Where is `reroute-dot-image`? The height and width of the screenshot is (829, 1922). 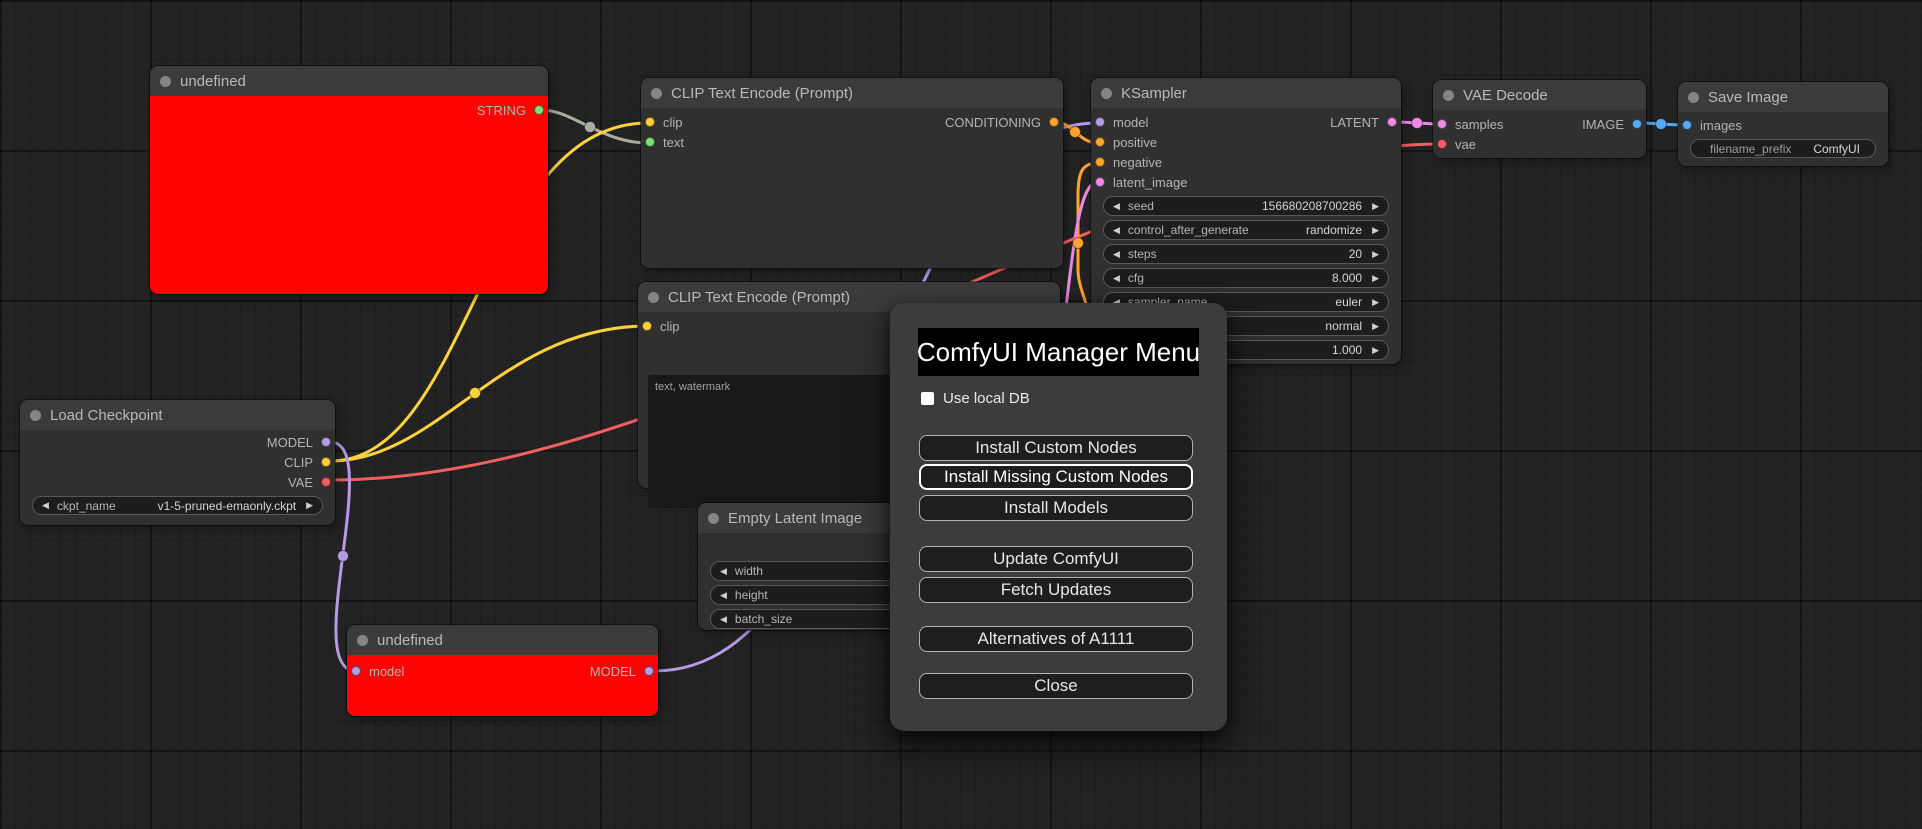
reroute-dot-image is located at coordinates (1661, 124).